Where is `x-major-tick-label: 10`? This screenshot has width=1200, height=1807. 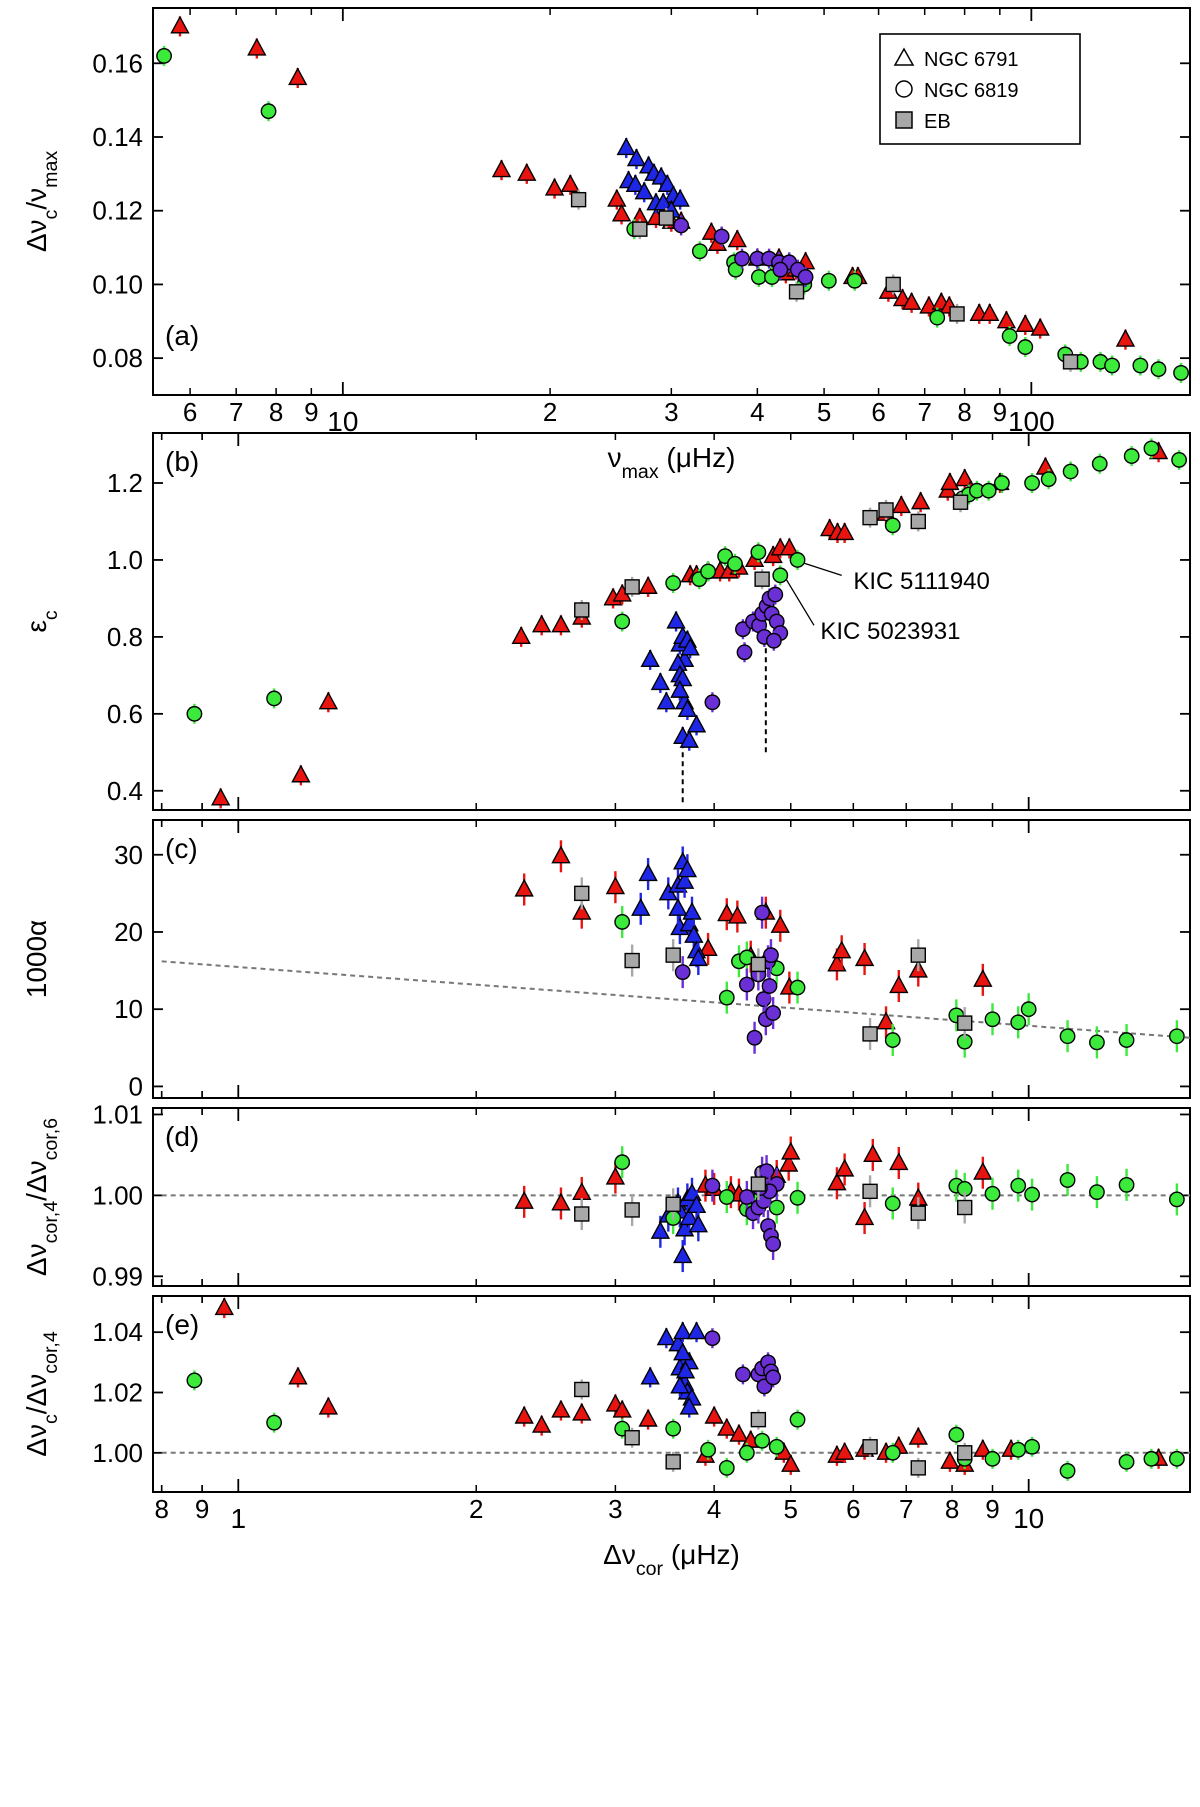 x-major-tick-label: 10 is located at coordinates (1028, 1518).